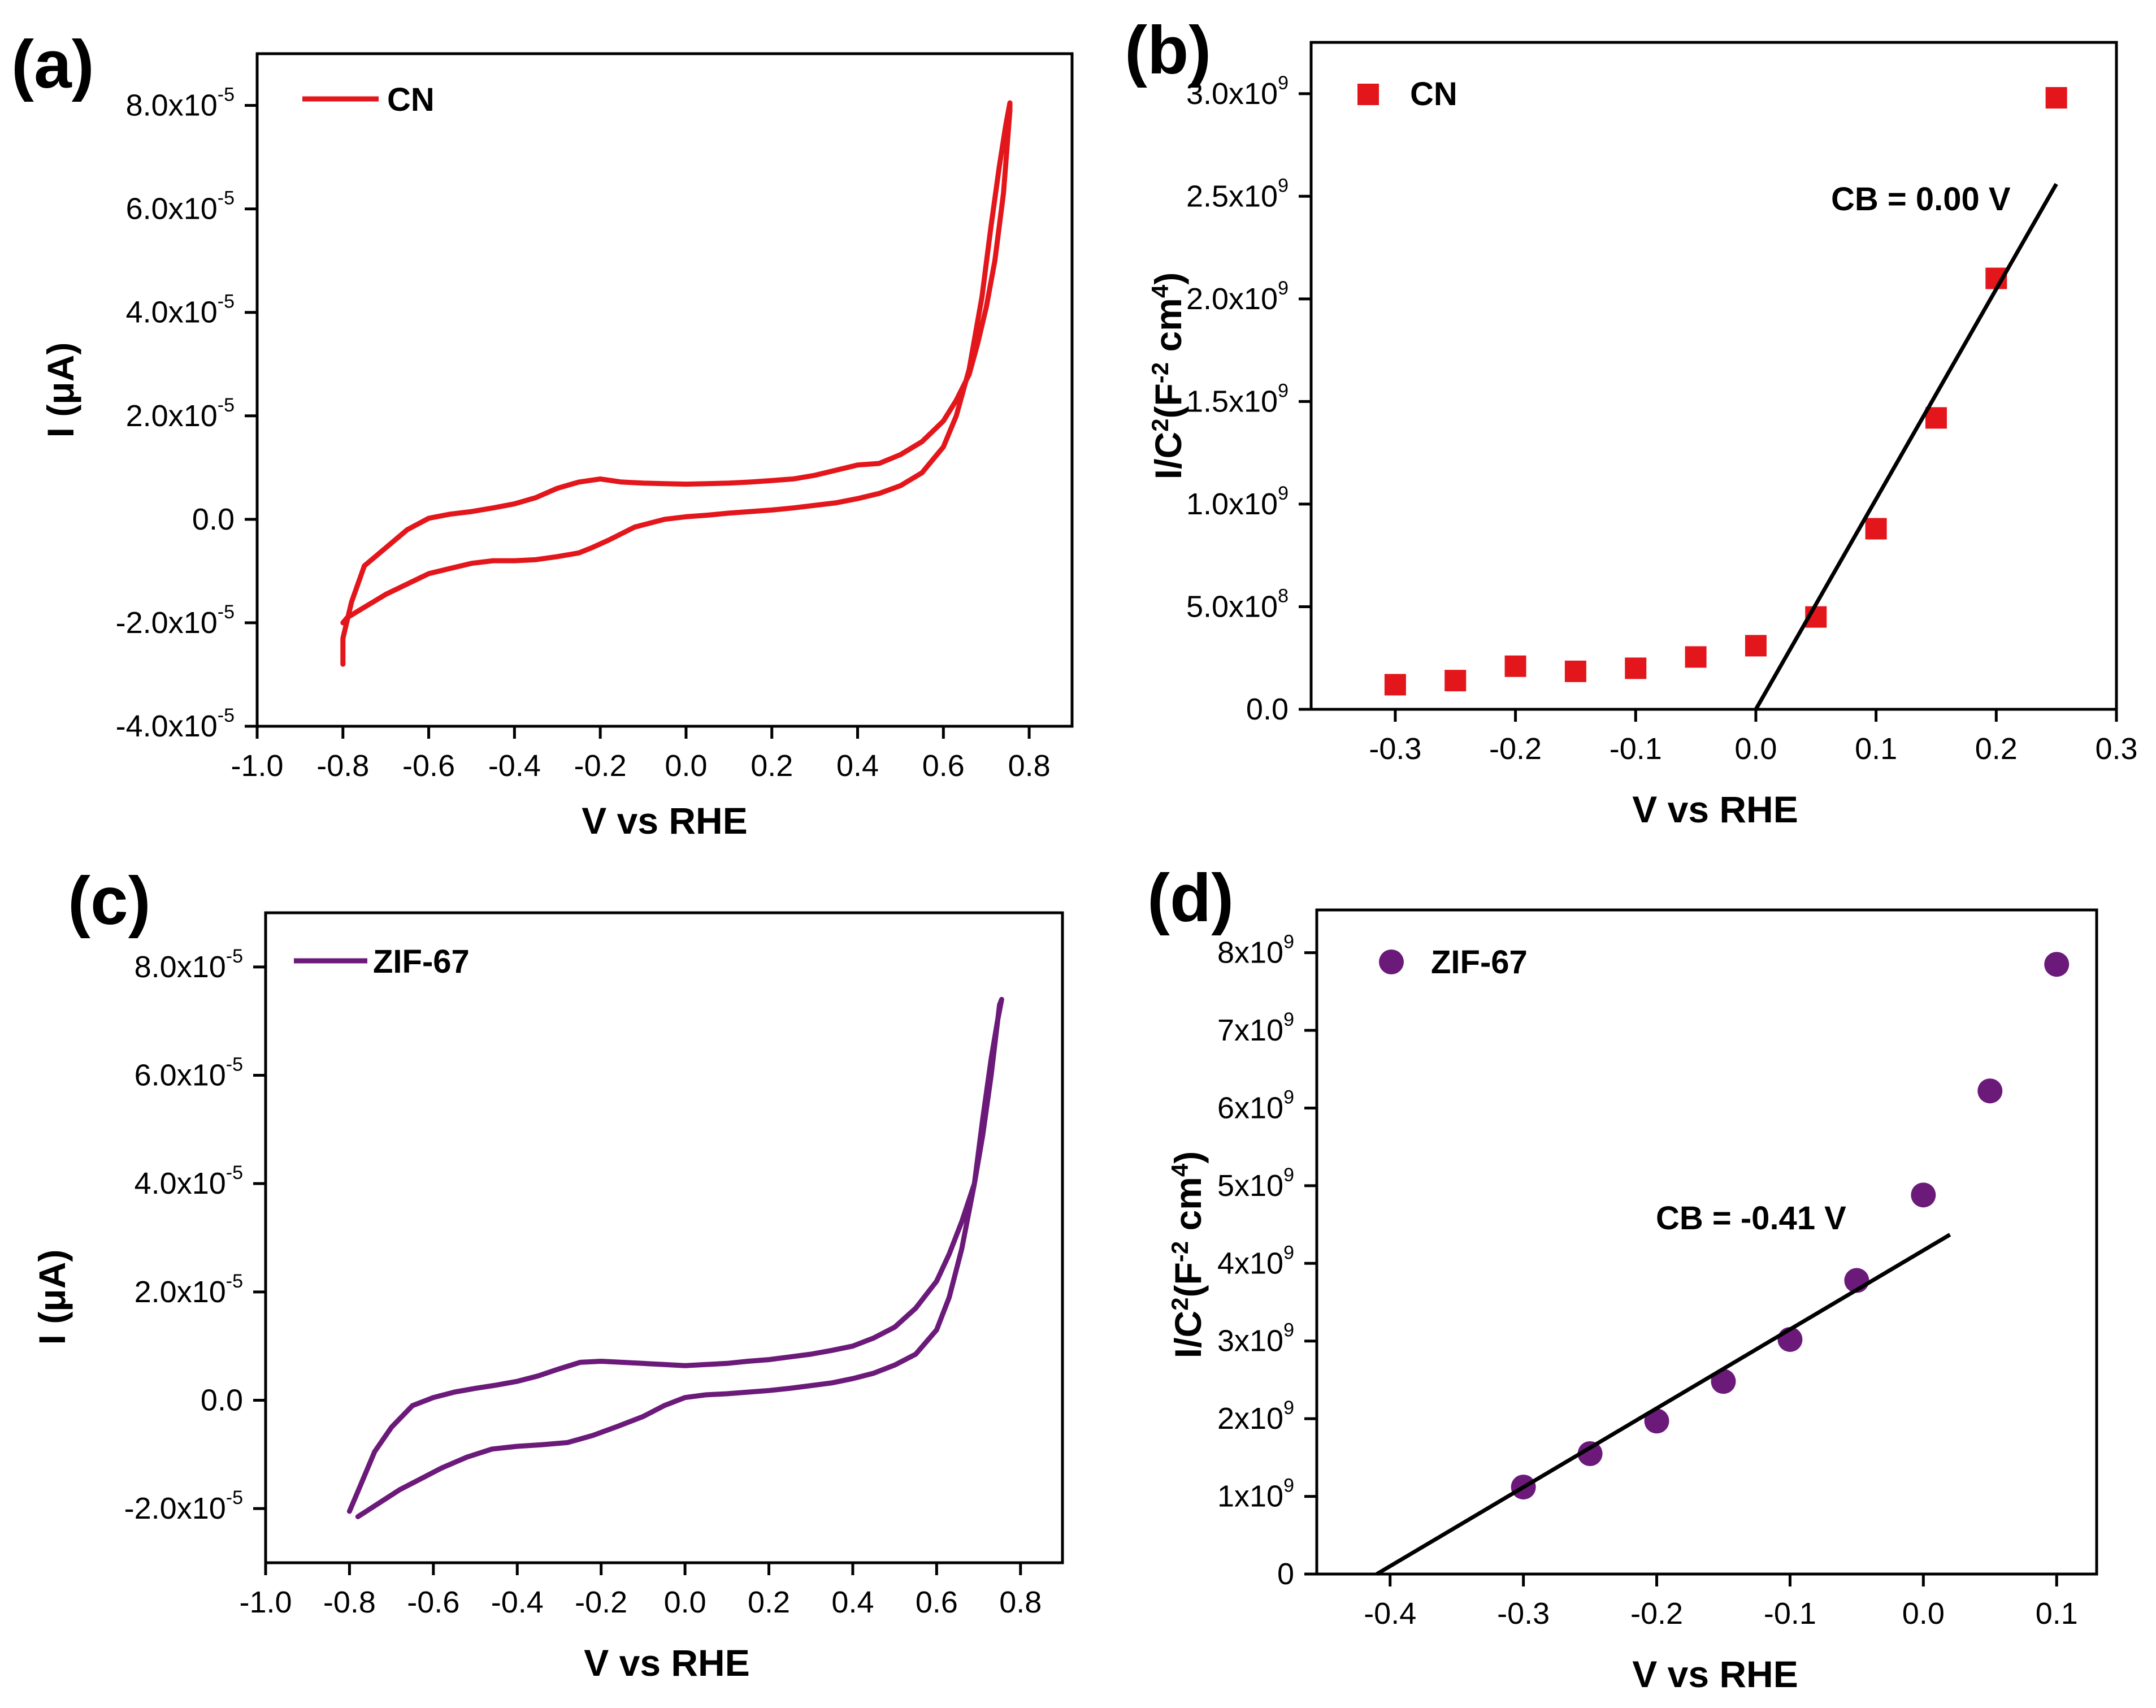 This screenshot has height=1708, width=2156. What do you see at coordinates (1267, 709) in the screenshot?
I see `y-tick-label-b: 0.0` at bounding box center [1267, 709].